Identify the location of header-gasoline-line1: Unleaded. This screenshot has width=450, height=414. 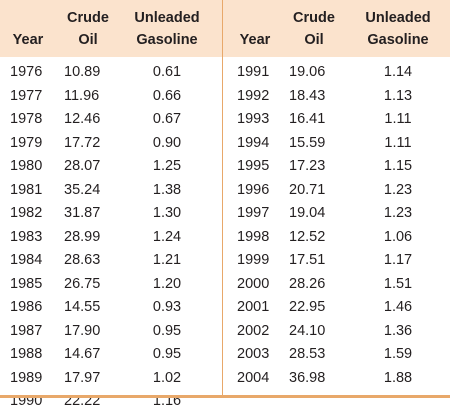
(398, 18).